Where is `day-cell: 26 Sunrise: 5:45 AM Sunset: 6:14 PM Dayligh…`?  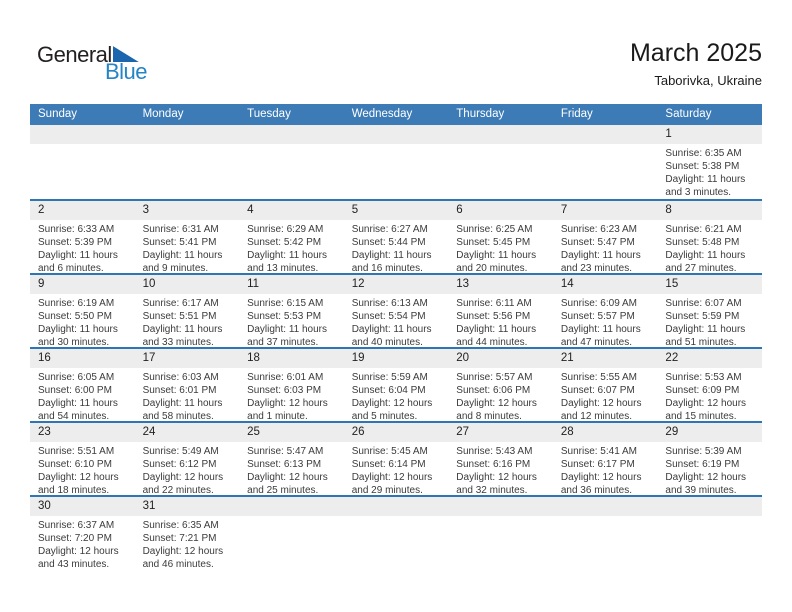 day-cell: 26 Sunrise: 5:45 AM Sunset: 6:14 PM Dayligh… is located at coordinates (396, 459).